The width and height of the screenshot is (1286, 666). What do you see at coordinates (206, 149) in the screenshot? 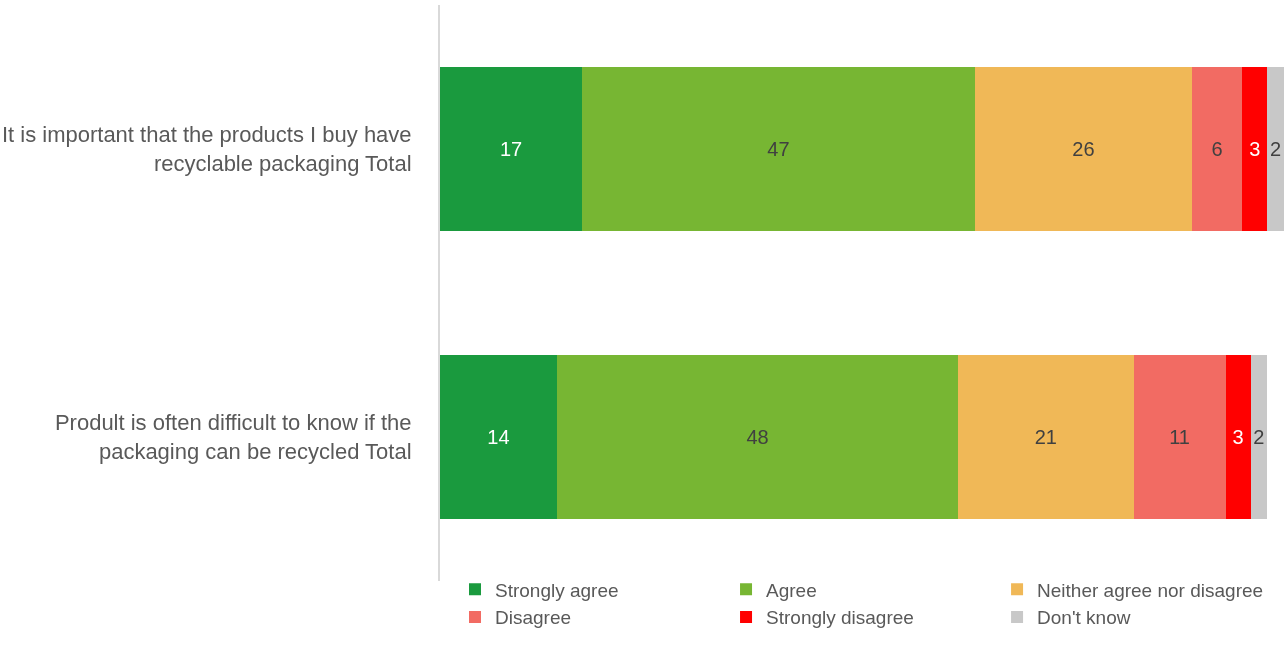
I see `y-tick-label: It is important that the products I buy have recyclable packaging Total` at bounding box center [206, 149].